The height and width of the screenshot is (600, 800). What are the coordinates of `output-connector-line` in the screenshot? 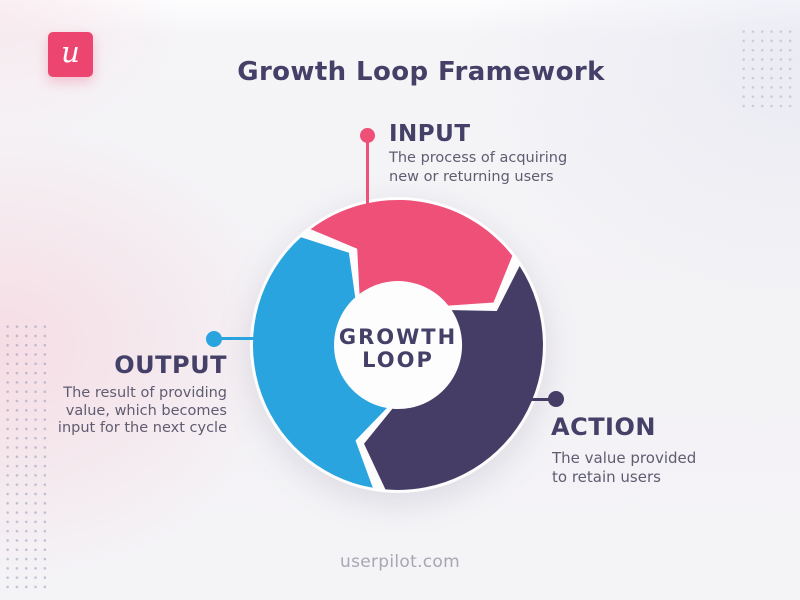 It's located at (238, 338).